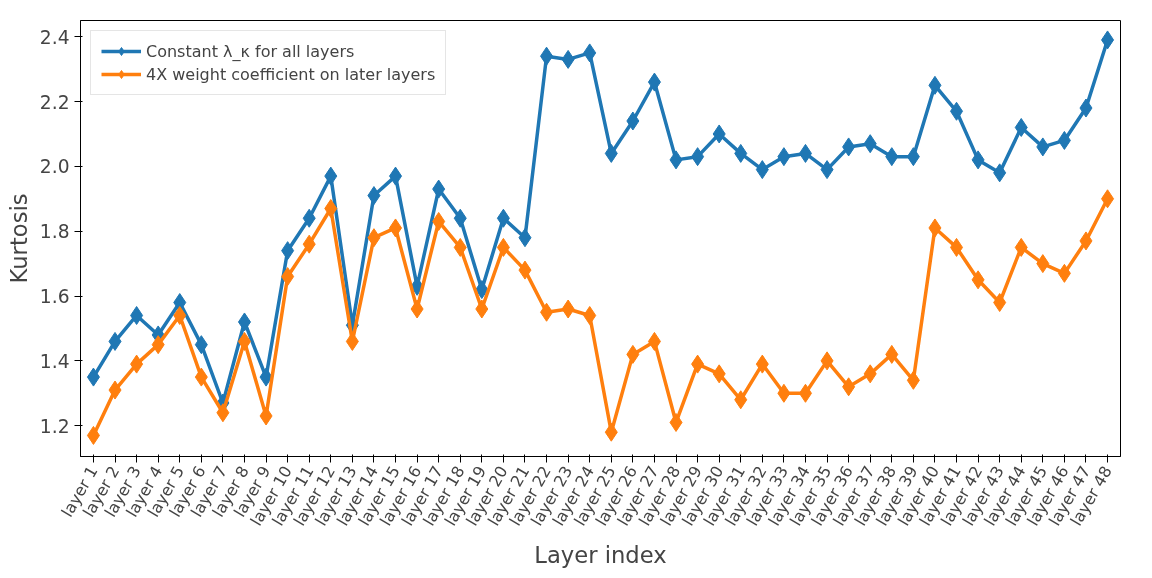 The width and height of the screenshot is (1152, 578). Describe the element at coordinates (600, 554) in the screenshot. I see `x-axis-title: Layer index` at that location.